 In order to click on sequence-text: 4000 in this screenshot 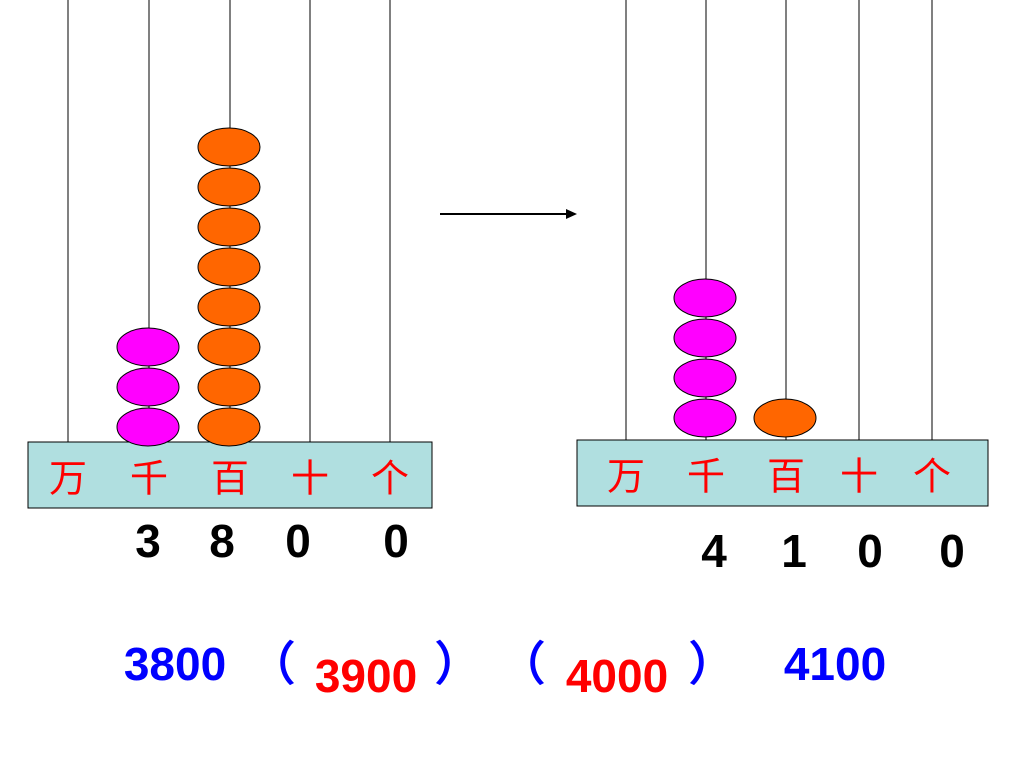, I will do `click(617, 676)`.